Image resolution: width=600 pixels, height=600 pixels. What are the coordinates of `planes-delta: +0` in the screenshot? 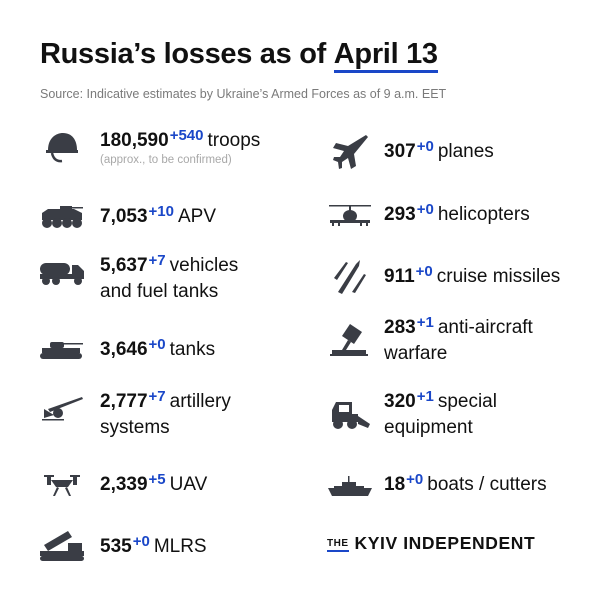 It's located at (425, 146).